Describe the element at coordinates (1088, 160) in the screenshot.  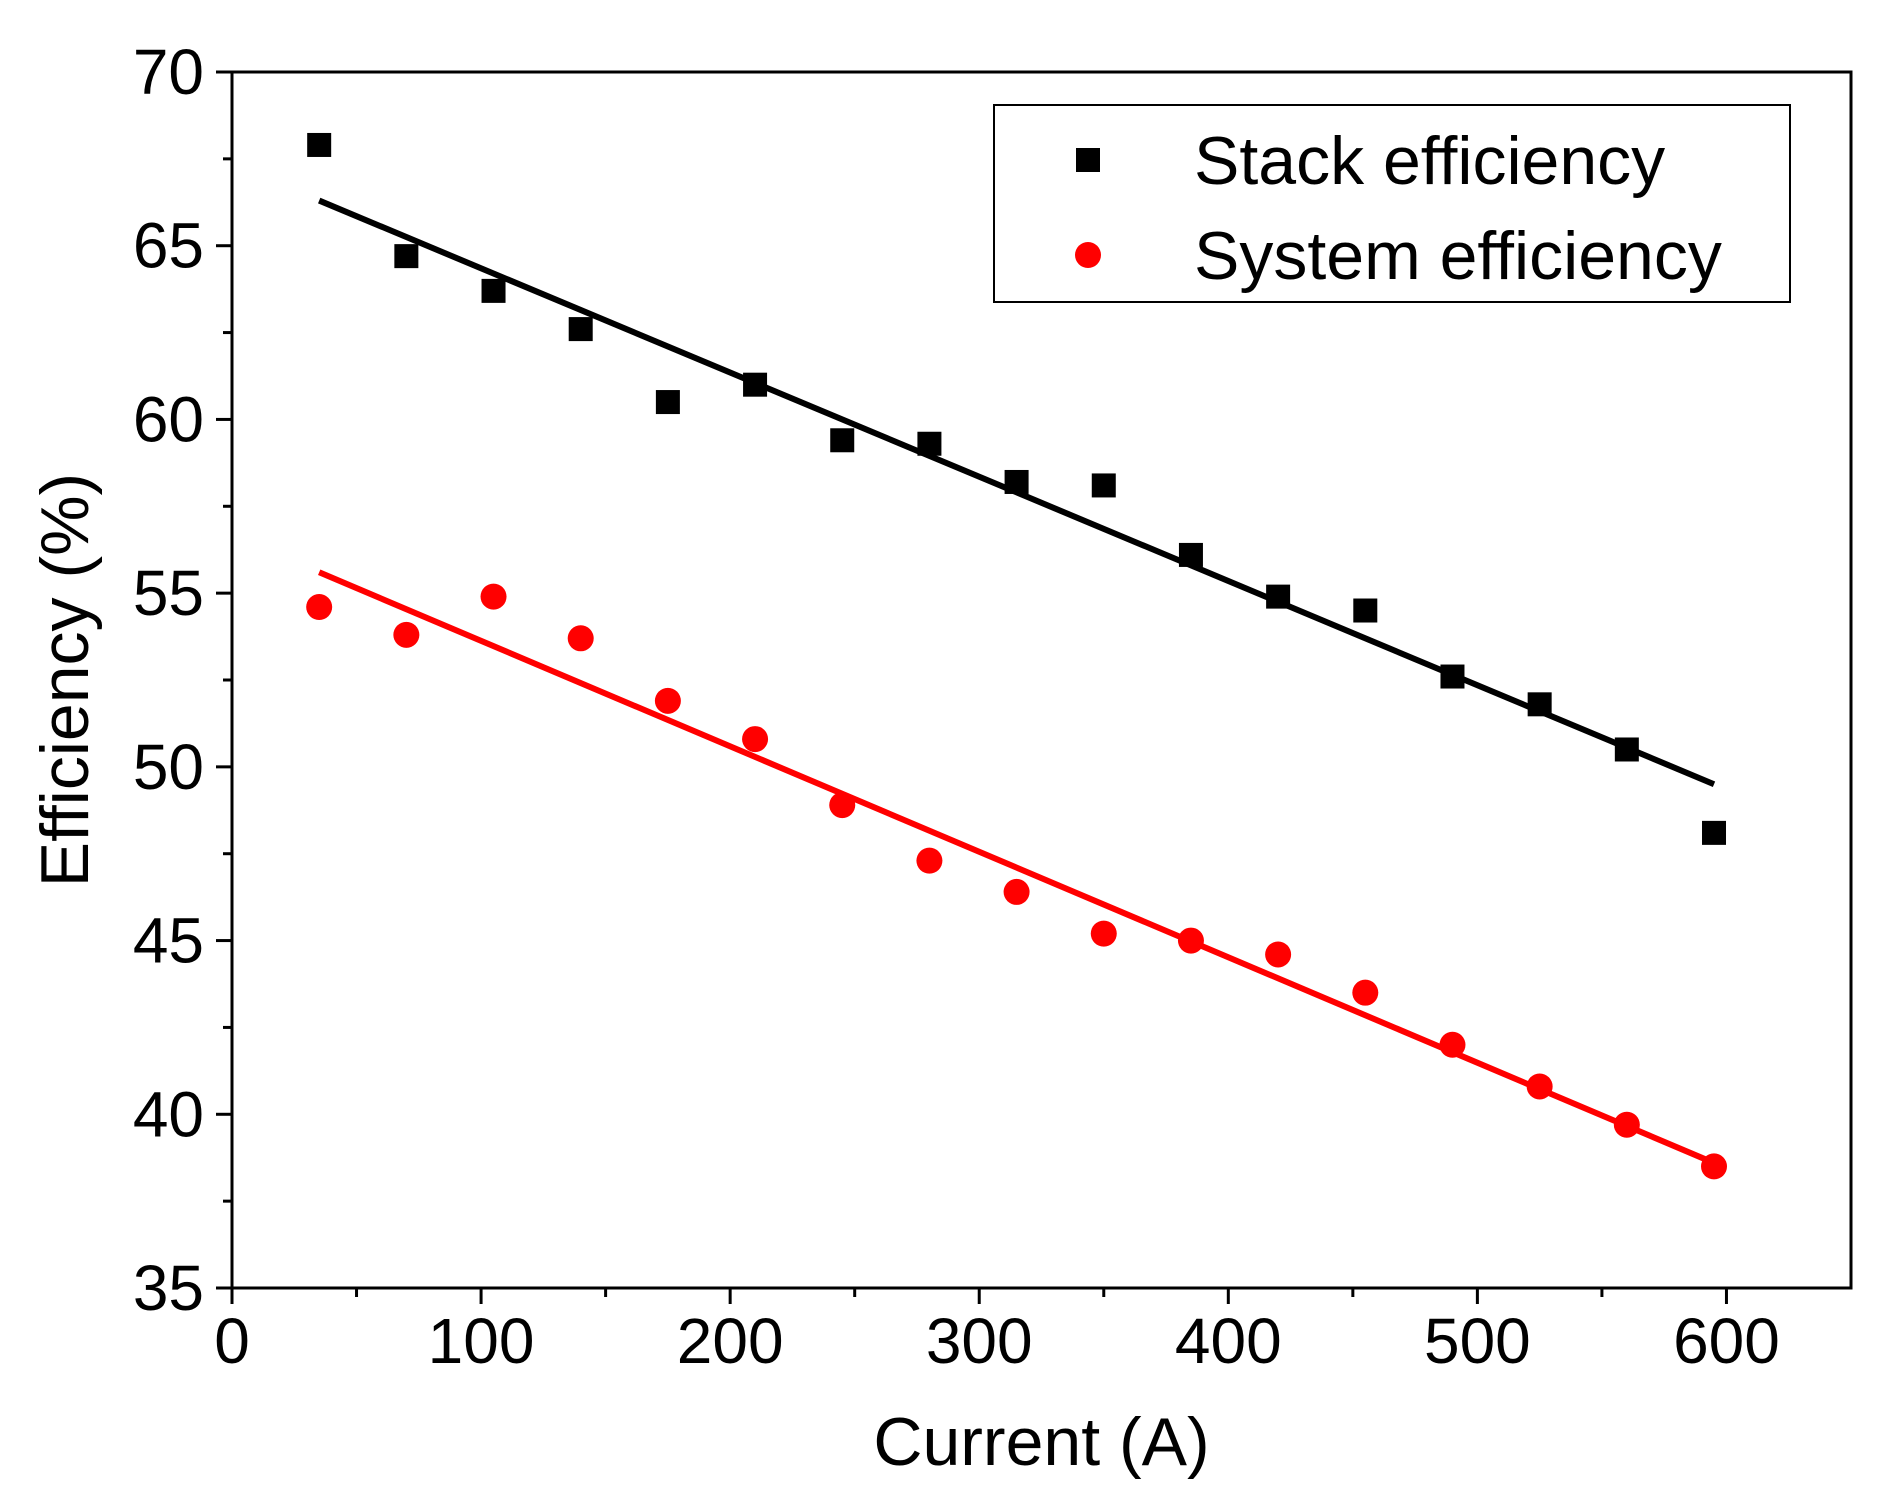
I see `legend-marker-stack-efficiency` at that location.